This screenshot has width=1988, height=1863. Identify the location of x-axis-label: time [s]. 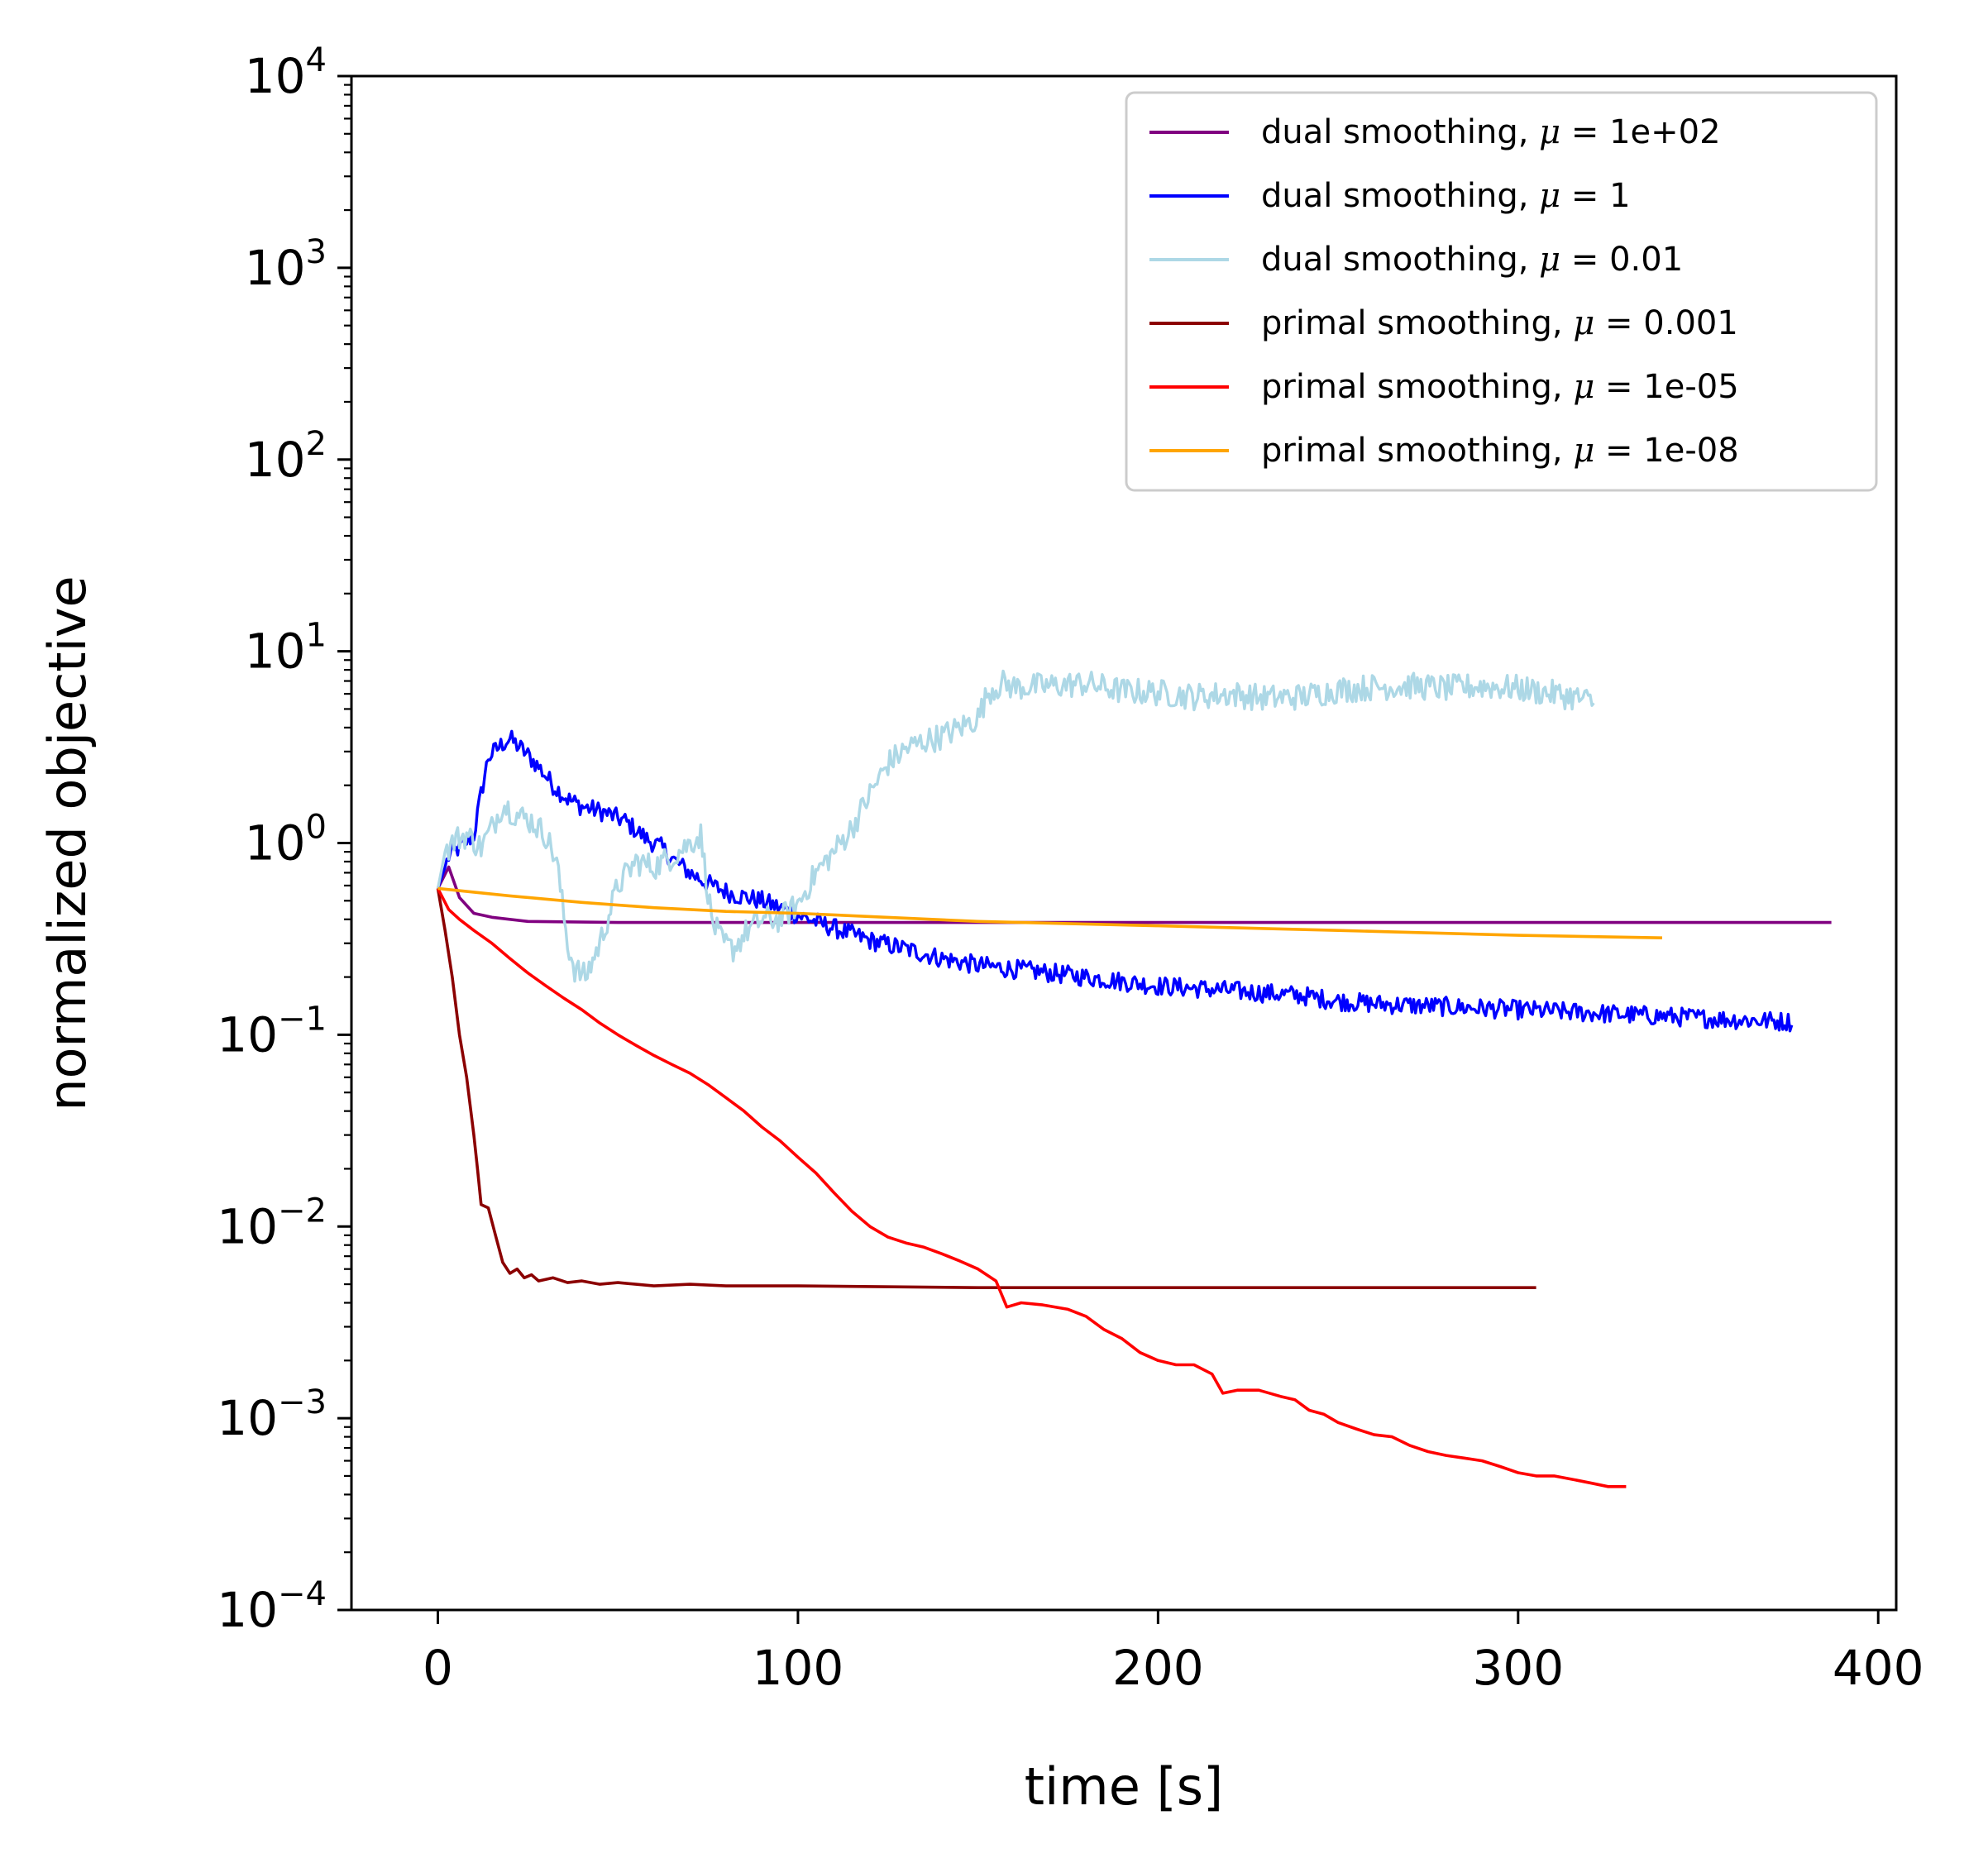
(1124, 1787).